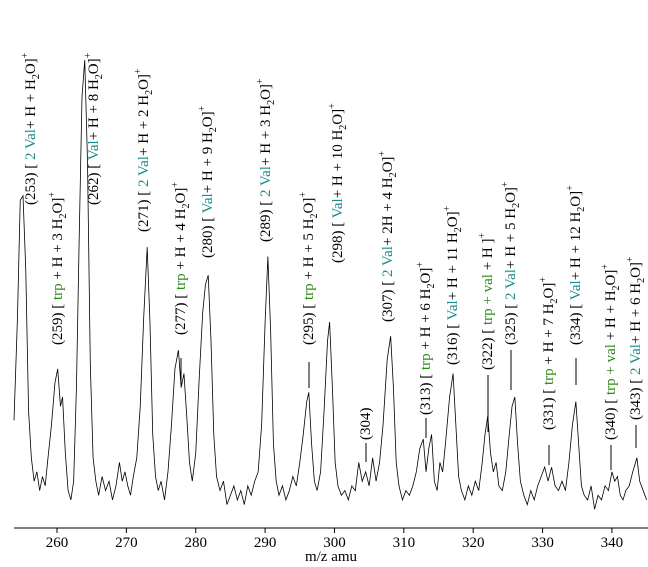  What do you see at coordinates (453, 342) in the screenshot?
I see `annotation-part: (316) [` at bounding box center [453, 342].